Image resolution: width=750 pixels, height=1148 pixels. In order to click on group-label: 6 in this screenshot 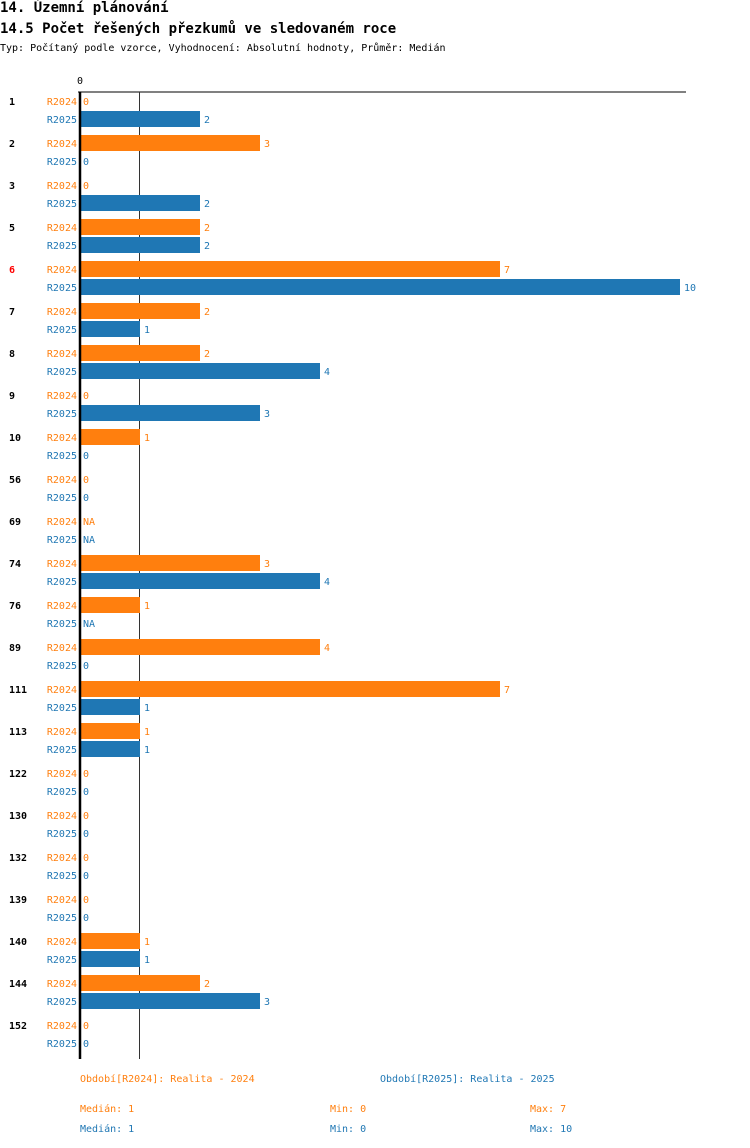, I will do `click(12, 270)`.